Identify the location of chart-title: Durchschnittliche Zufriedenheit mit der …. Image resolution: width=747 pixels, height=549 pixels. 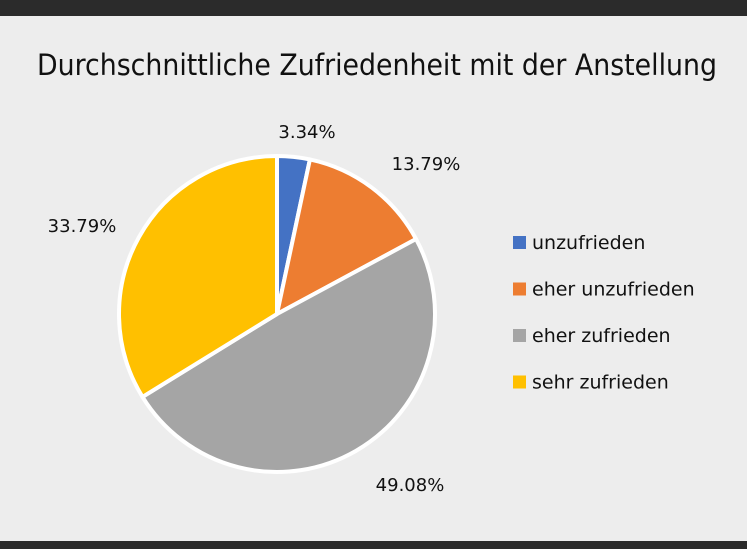
(377, 65).